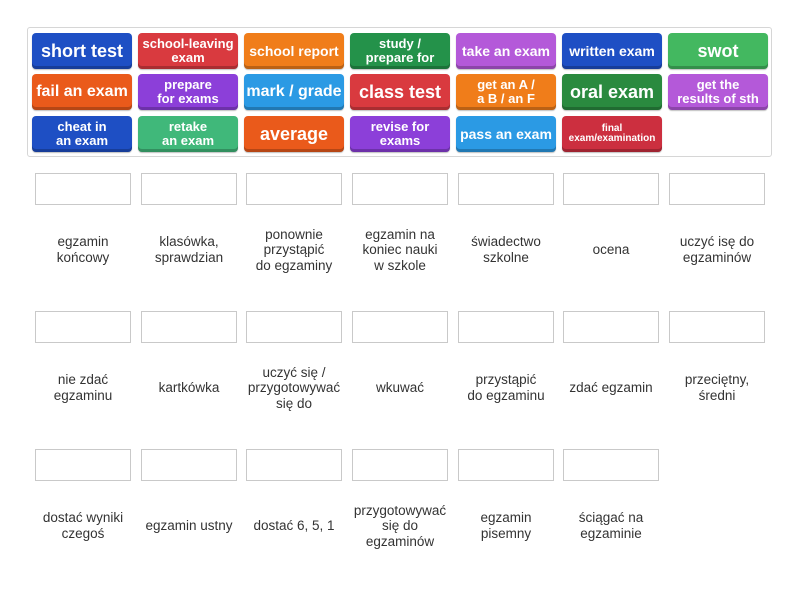  What do you see at coordinates (717, 249) in the screenshot?
I see `definition-text: uczyć isę do egzaminów` at bounding box center [717, 249].